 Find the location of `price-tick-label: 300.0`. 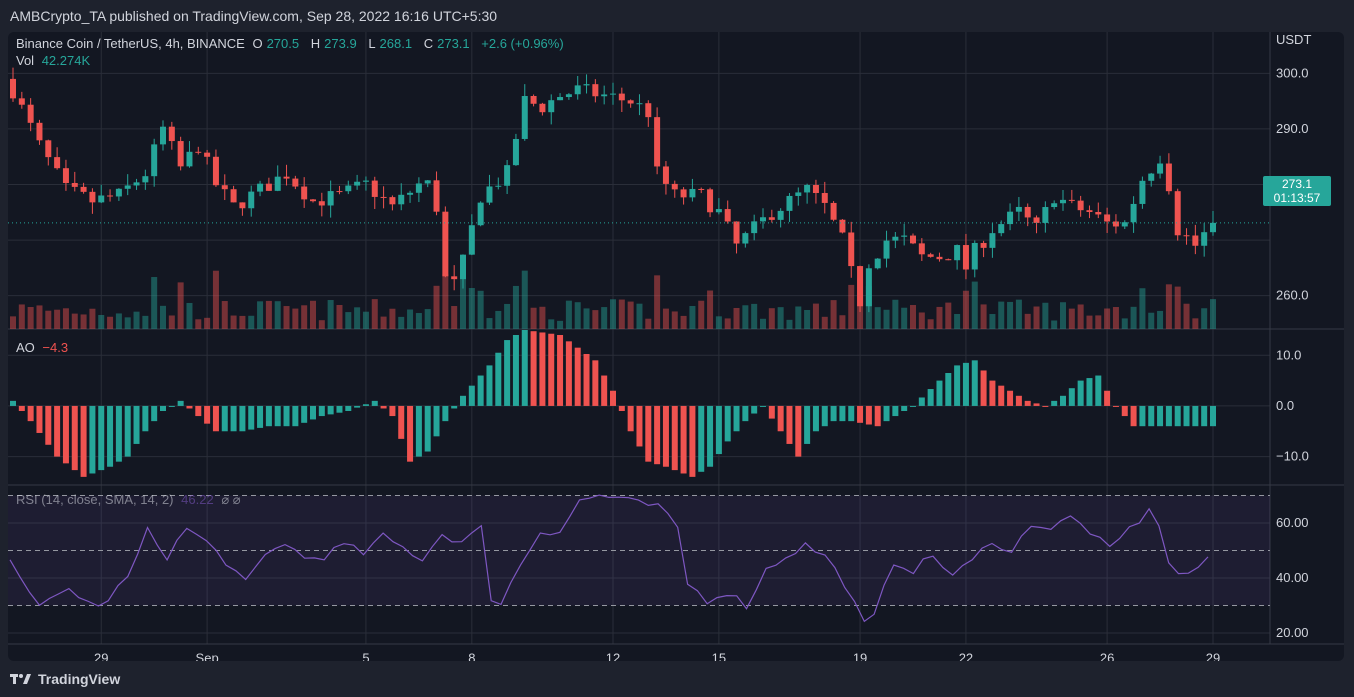

price-tick-label: 300.0 is located at coordinates (1292, 72).